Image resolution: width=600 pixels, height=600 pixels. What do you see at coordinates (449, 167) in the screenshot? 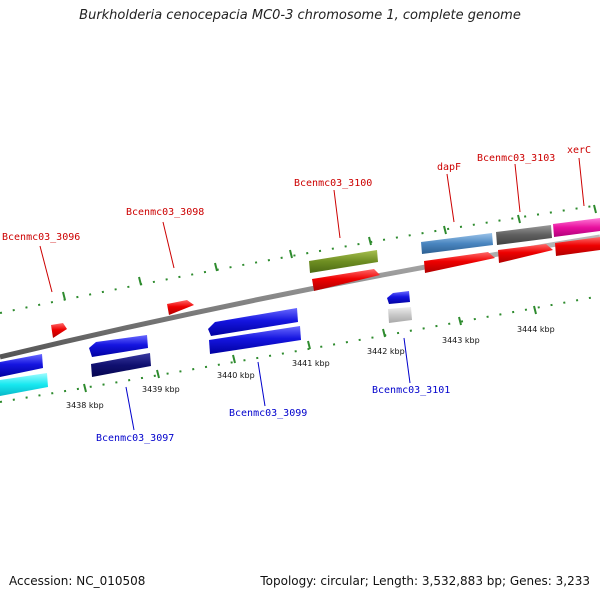
I see `gene-label-dapf: dapF` at bounding box center [449, 167].